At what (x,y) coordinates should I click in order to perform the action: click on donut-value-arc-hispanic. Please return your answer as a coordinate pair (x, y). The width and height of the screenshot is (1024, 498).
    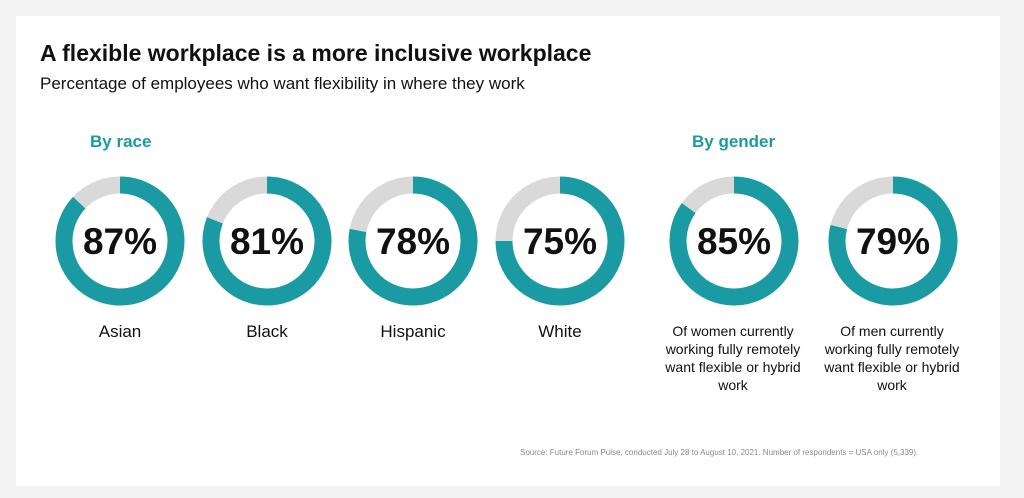
    Looking at the image, I should click on (413, 241).